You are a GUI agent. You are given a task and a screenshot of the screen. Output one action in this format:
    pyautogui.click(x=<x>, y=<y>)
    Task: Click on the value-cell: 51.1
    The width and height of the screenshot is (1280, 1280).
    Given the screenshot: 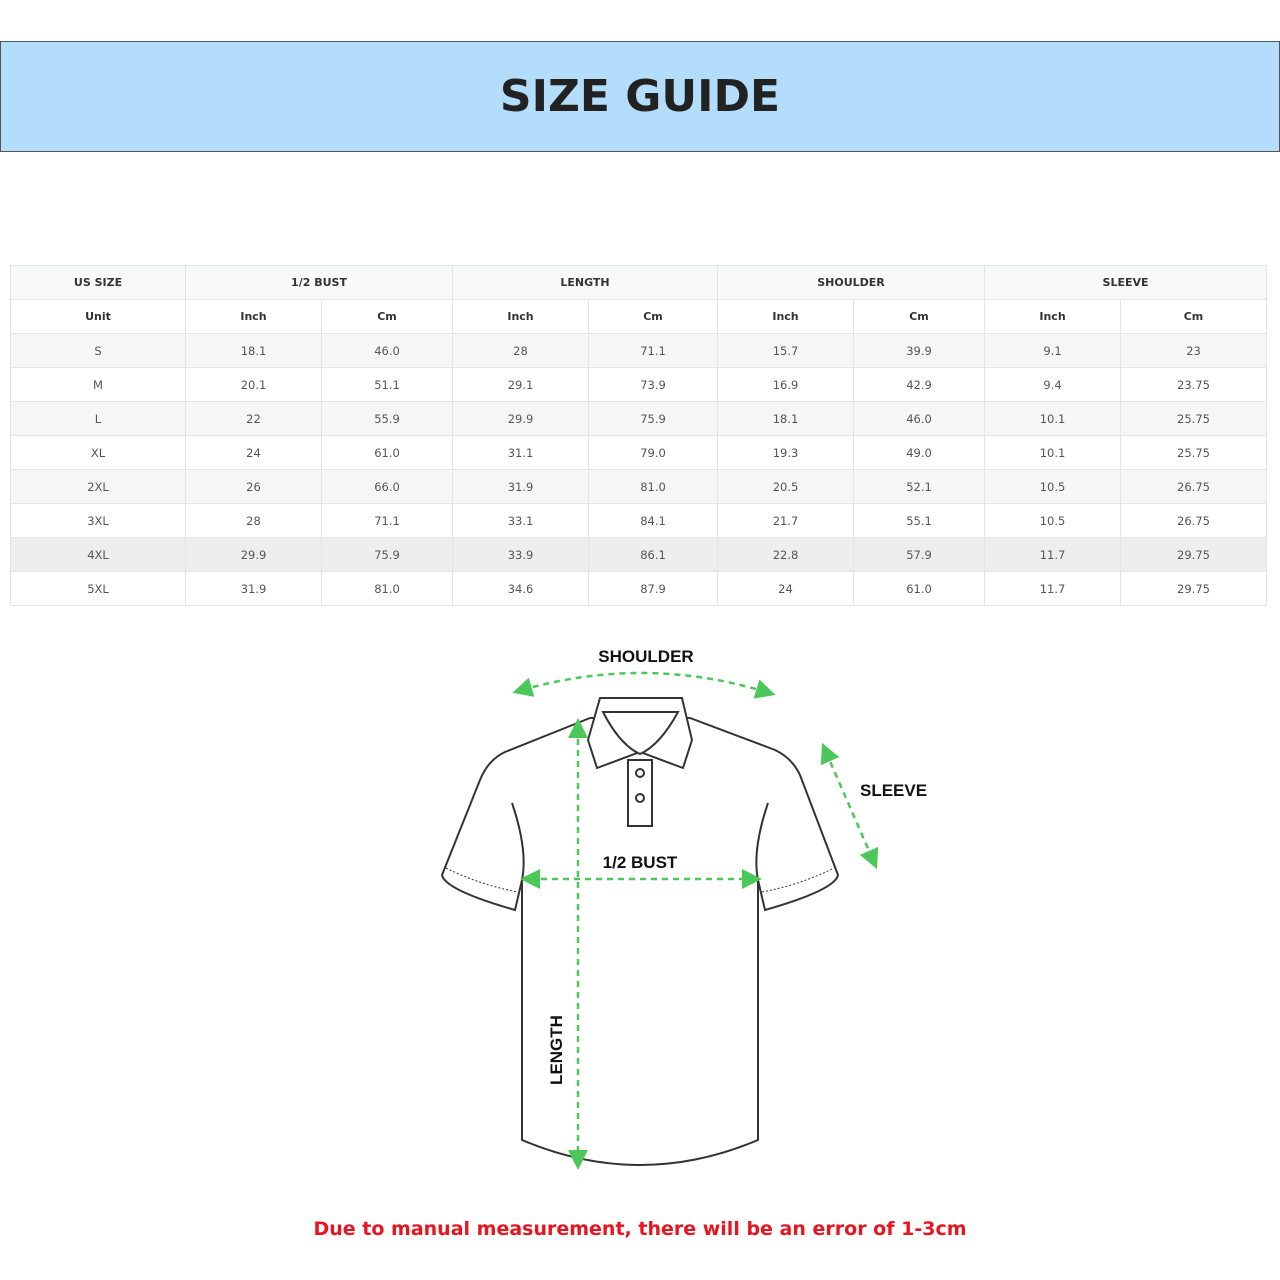 What is the action you would take?
    pyautogui.click(x=387, y=384)
    